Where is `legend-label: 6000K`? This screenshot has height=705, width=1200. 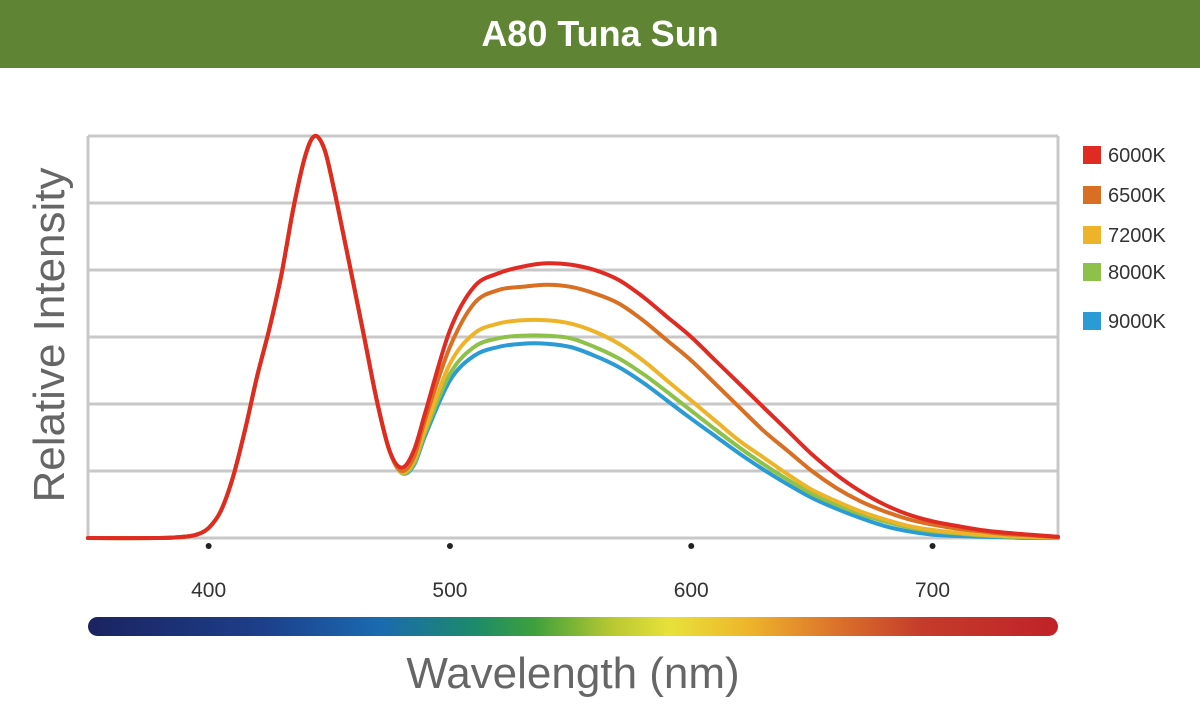
legend-label: 6000K is located at coordinates (1137, 156).